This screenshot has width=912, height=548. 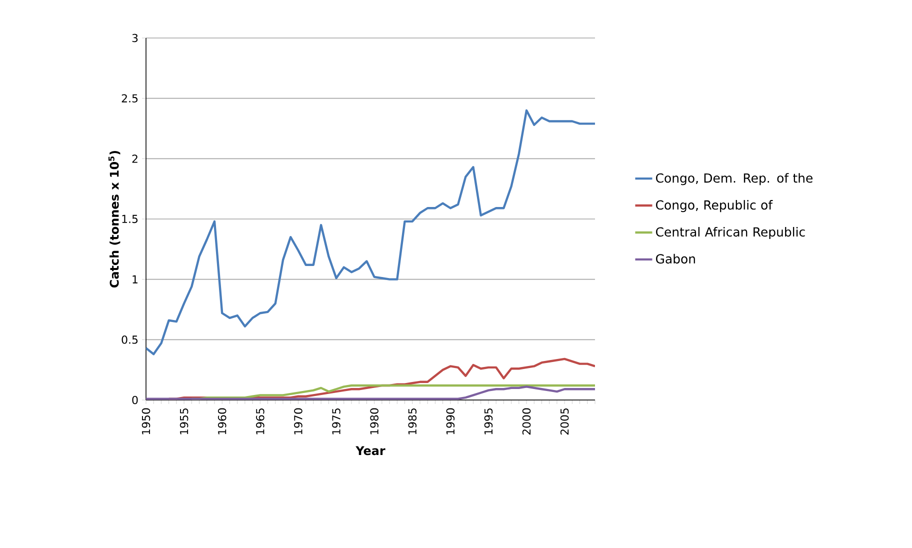 I want to click on legend-label: Congo, Republic of, so click(x=714, y=206).